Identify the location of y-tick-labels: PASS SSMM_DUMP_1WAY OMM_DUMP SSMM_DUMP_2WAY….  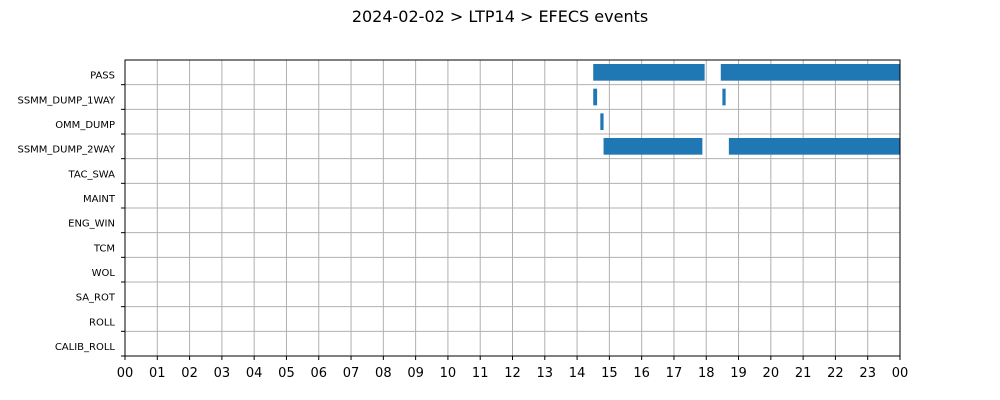
(66, 212).